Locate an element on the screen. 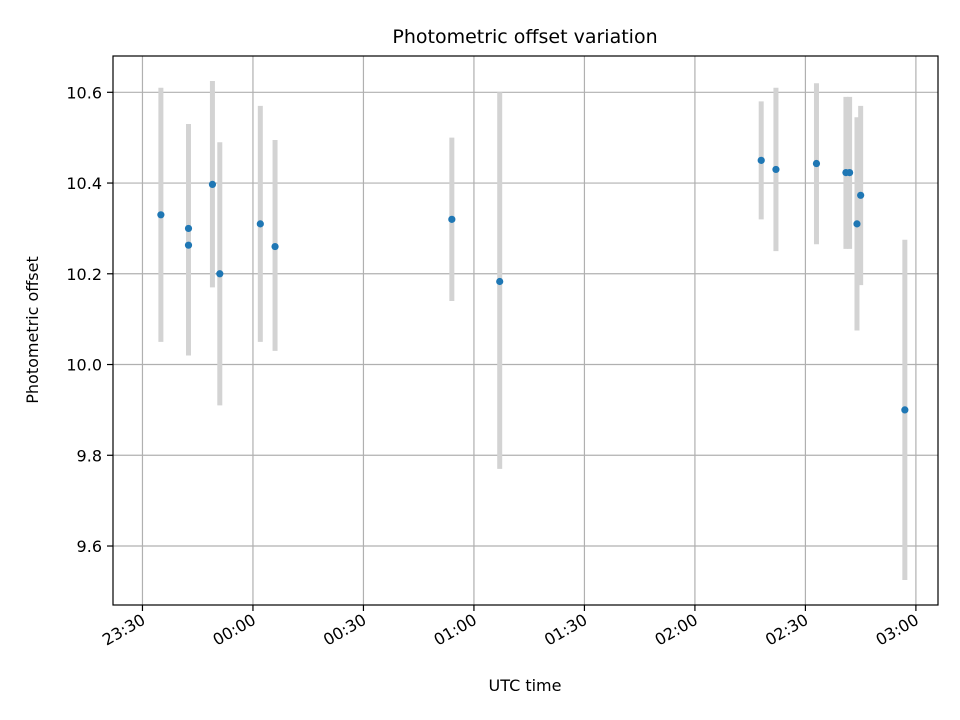 The height and width of the screenshot is (720, 960). y-tick-label: 10.6 is located at coordinates (84, 92).